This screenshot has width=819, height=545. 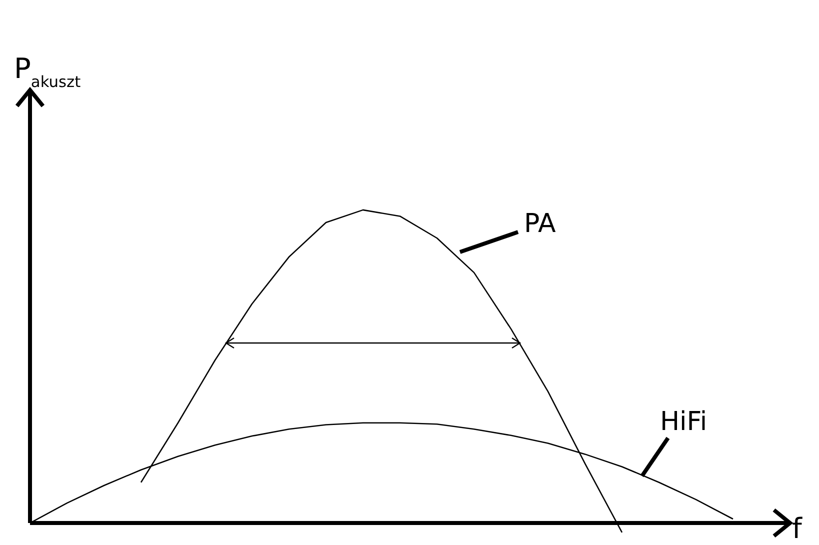 What do you see at coordinates (797, 528) in the screenshot?
I see `x-axis-title: f` at bounding box center [797, 528].